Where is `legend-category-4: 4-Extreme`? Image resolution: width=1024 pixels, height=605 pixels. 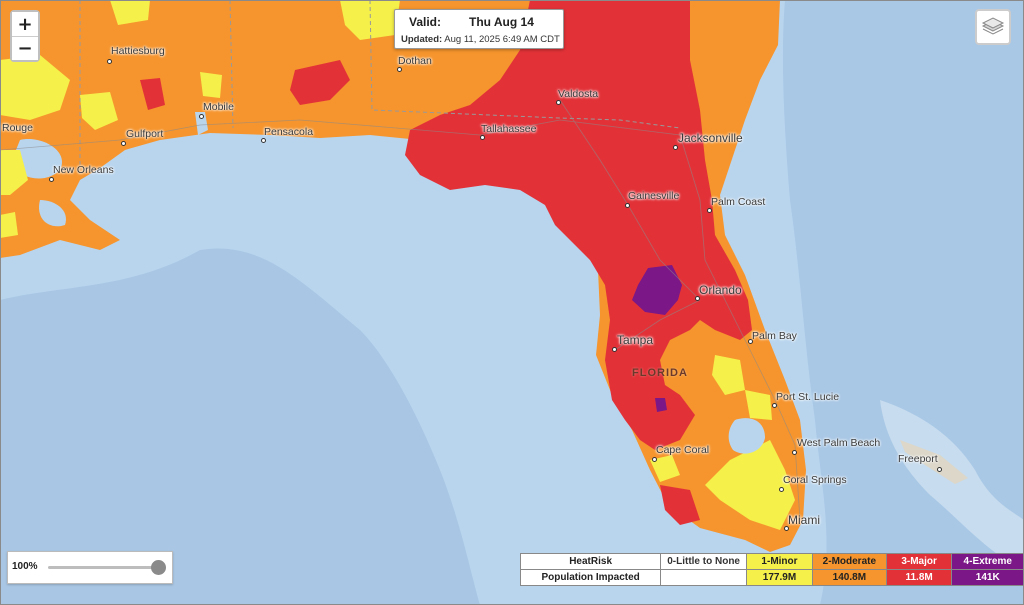
legend-category-4: 4-Extreme is located at coordinates (987, 561).